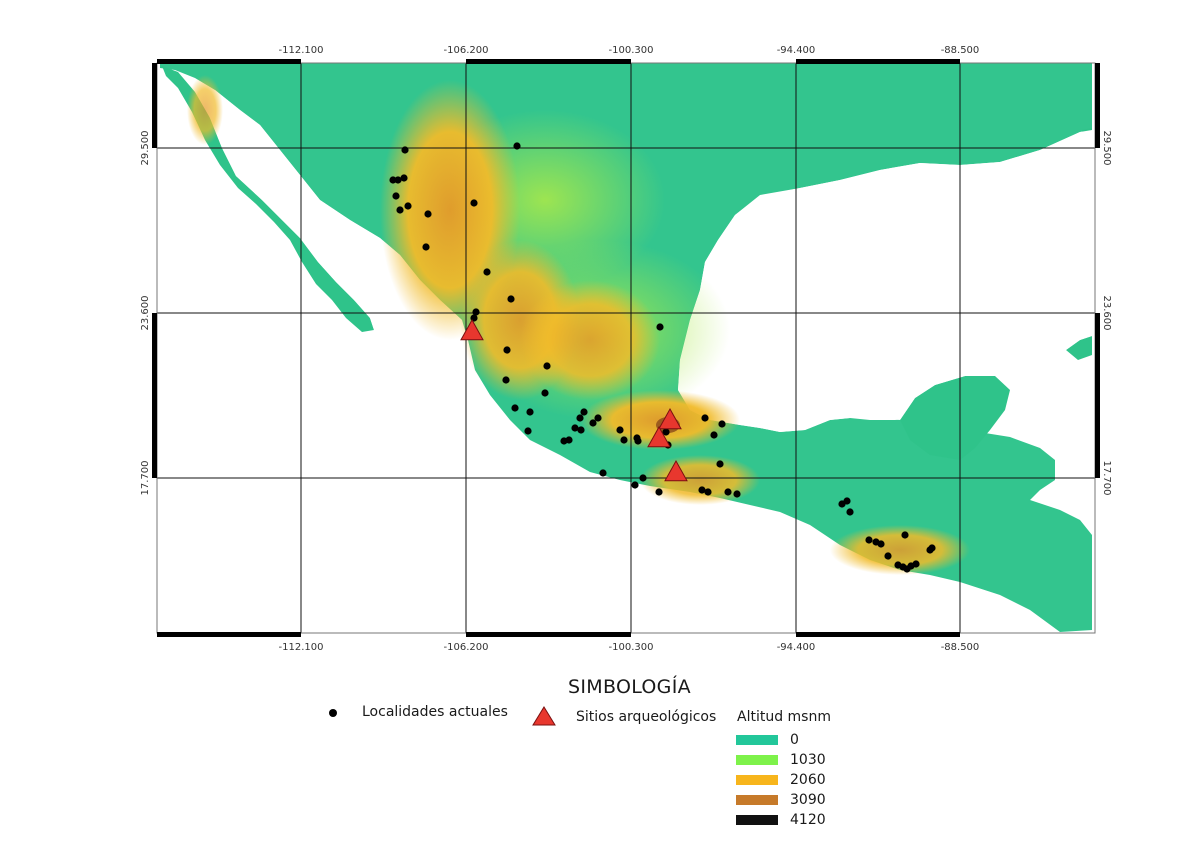  I want to click on locality-legend-label: Localidades actuales, so click(435, 712).